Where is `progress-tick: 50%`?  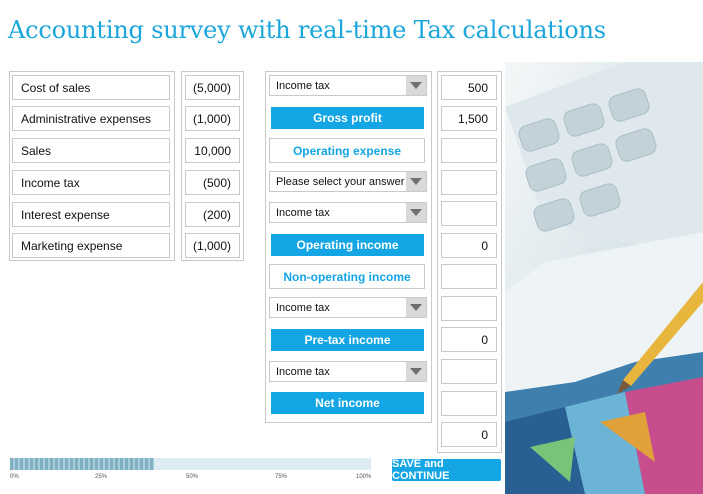
progress-tick: 50% is located at coordinates (192, 477).